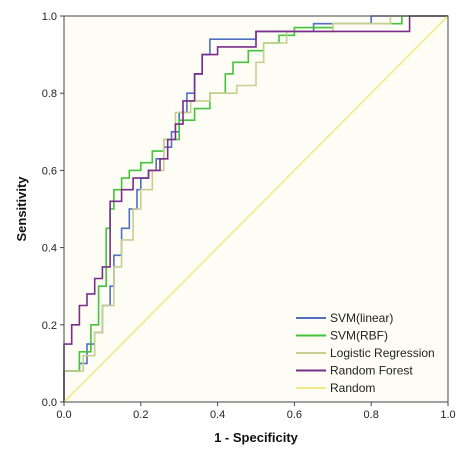 This screenshot has width=474, height=474. What do you see at coordinates (382, 353) in the screenshot?
I see `legend-label: Logistic Regression` at bounding box center [382, 353].